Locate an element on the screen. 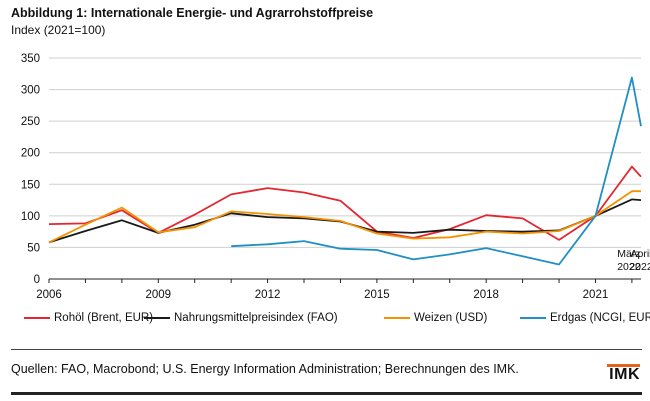 This screenshot has height=401, width=650. x-tick-label: 2009 is located at coordinates (158, 295).